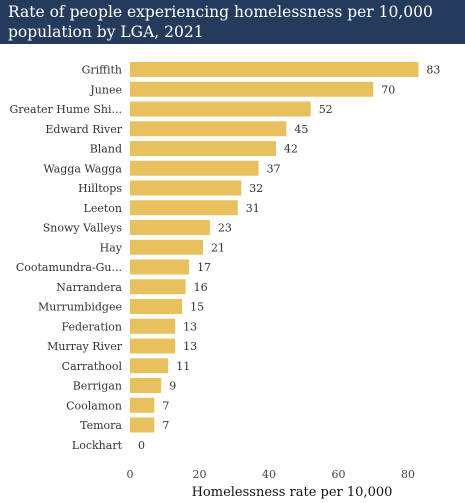  Describe the element at coordinates (130, 474) in the screenshot. I see `x-tick-label: 0` at that location.